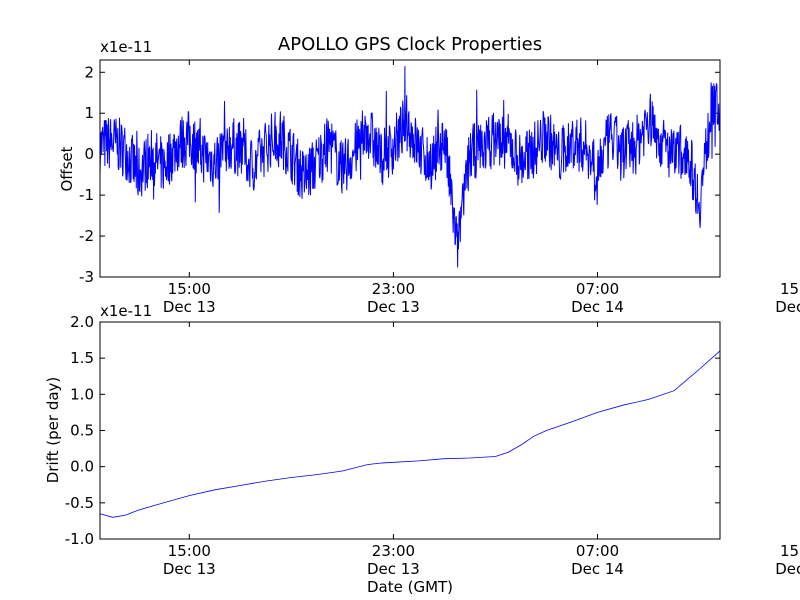 The height and width of the screenshot is (600, 800). Describe the element at coordinates (82, 431) in the screenshot. I see `drift-y-tick-label: 0.5` at that location.